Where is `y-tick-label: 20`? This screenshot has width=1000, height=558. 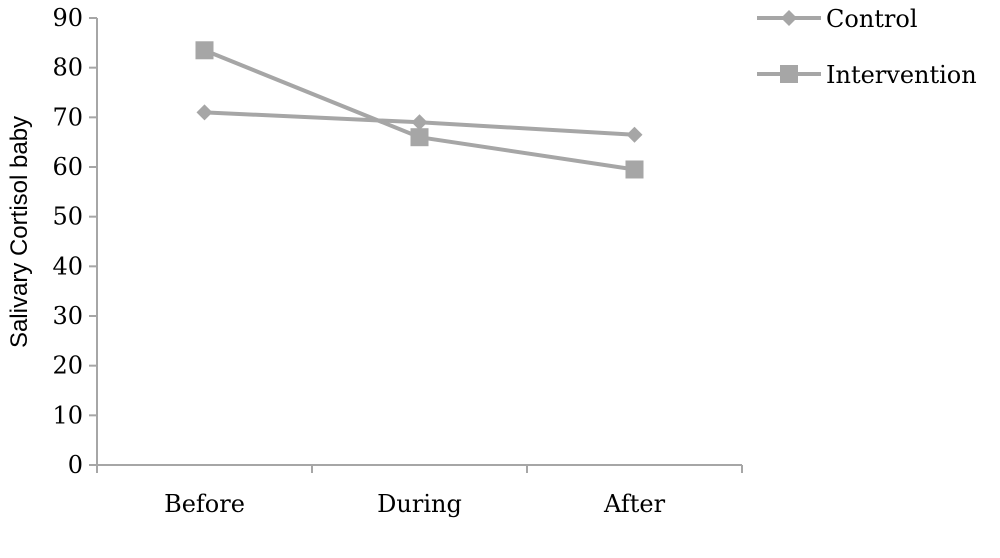 y-tick-label: 20 is located at coordinates (67, 366).